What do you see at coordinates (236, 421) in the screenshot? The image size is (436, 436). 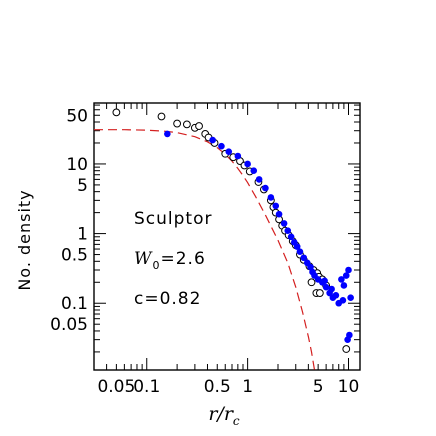 I see `x-axis-label-sub: c` at bounding box center [236, 421].